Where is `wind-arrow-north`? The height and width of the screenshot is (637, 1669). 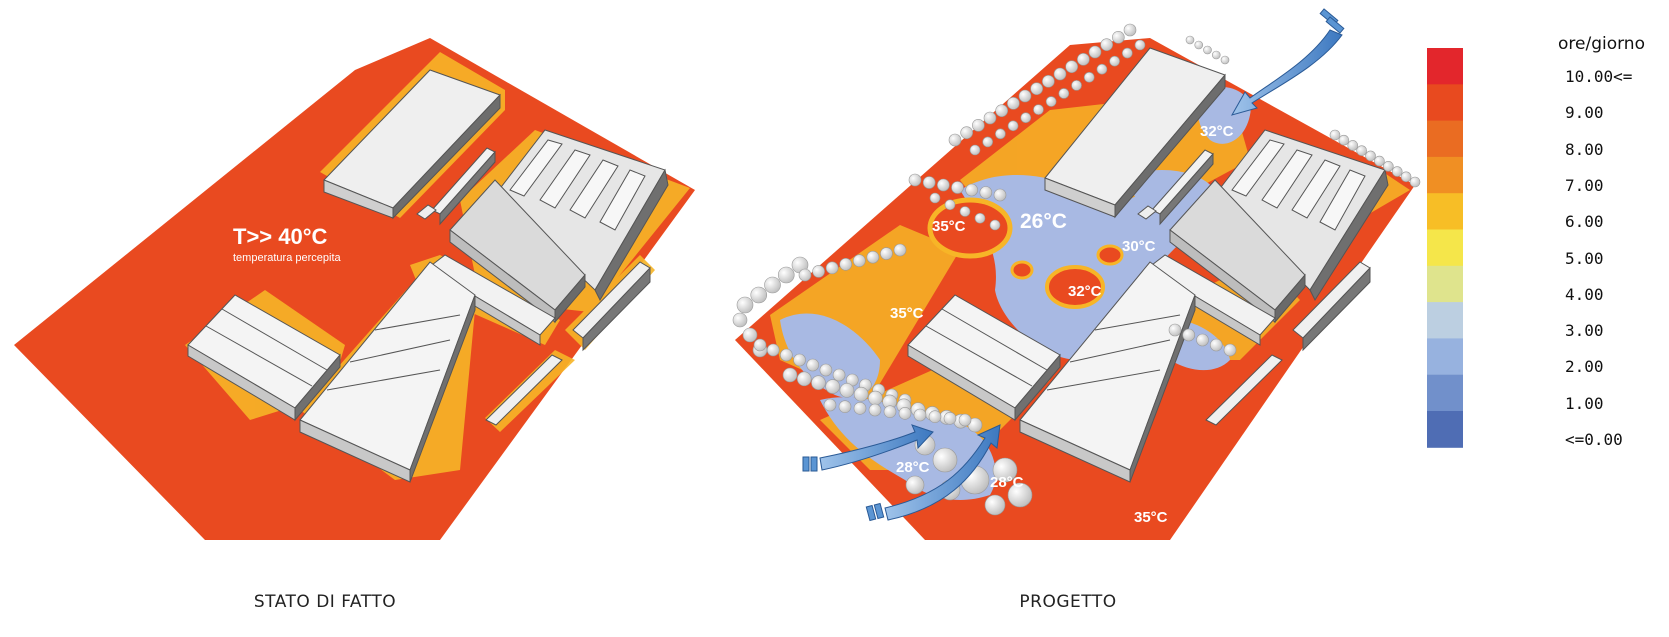 wind-arrow-north is located at coordinates (1287, 62).